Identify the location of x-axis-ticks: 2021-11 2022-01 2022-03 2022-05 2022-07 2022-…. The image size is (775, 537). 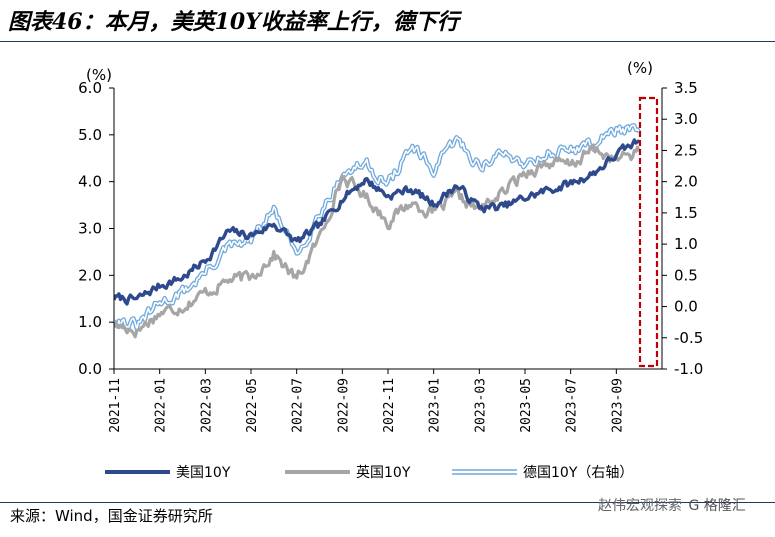
(366, 401).